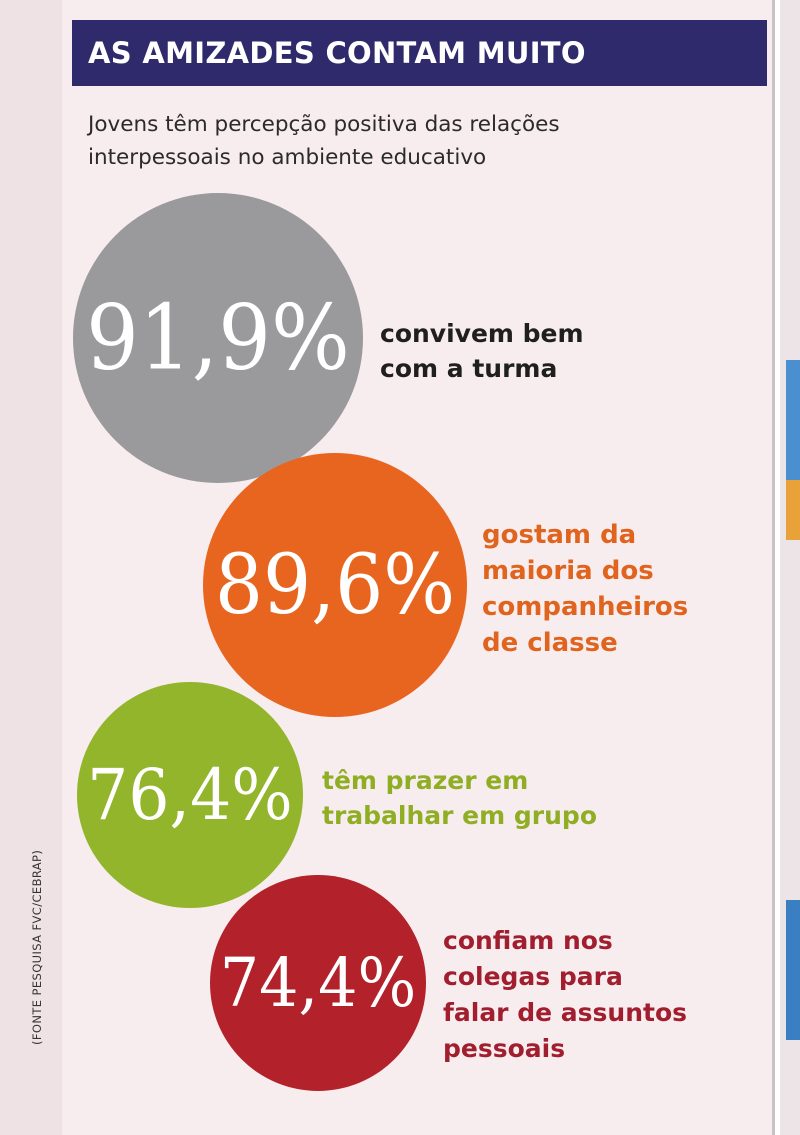 This screenshot has height=1135, width=800. Describe the element at coordinates (793, 970) in the screenshot. I see `edge-color-strip-blue-lower` at that location.